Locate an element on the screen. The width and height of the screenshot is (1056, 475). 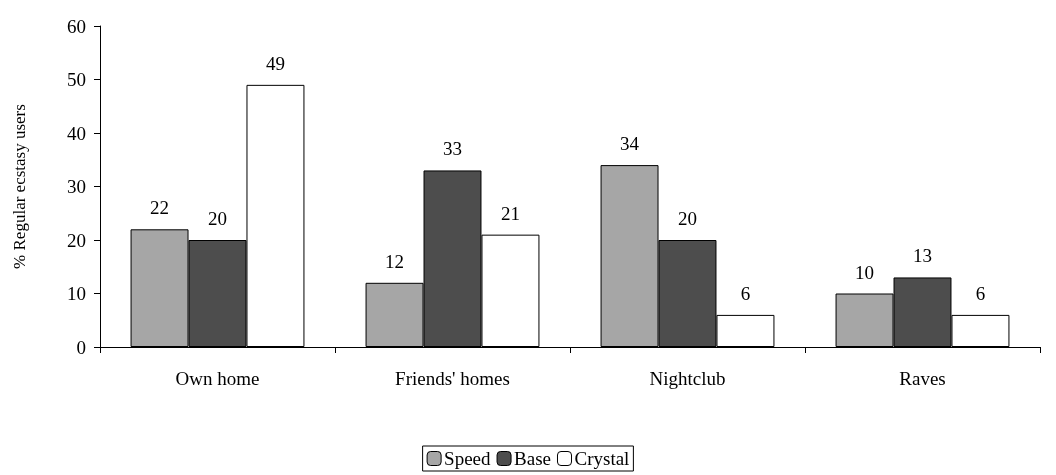
data-label: 21 is located at coordinates (510, 213).